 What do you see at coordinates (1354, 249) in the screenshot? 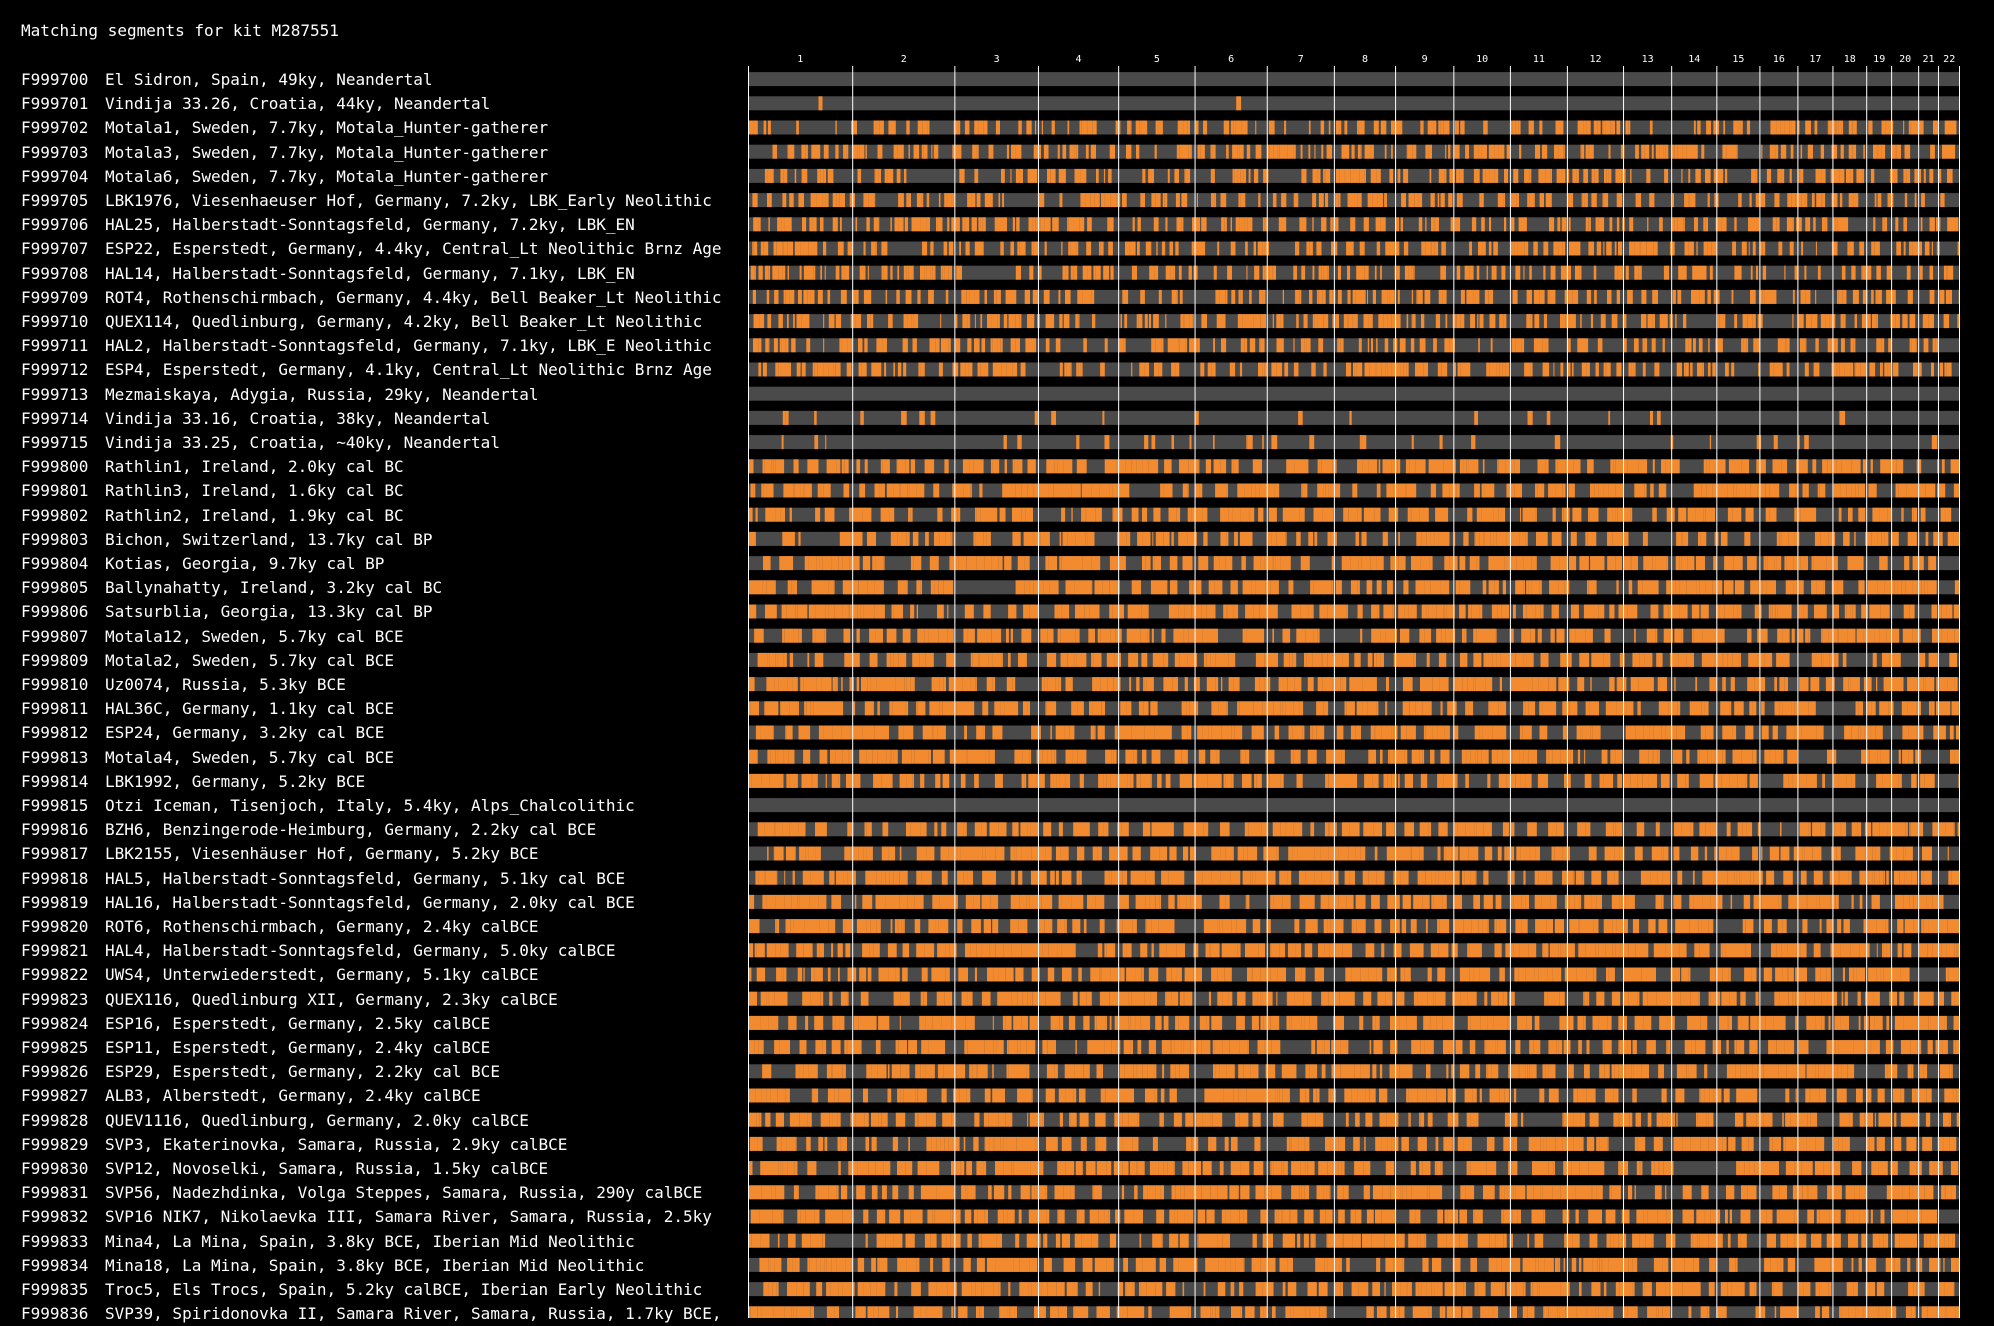
I see `kit-track-background` at bounding box center [1354, 249].